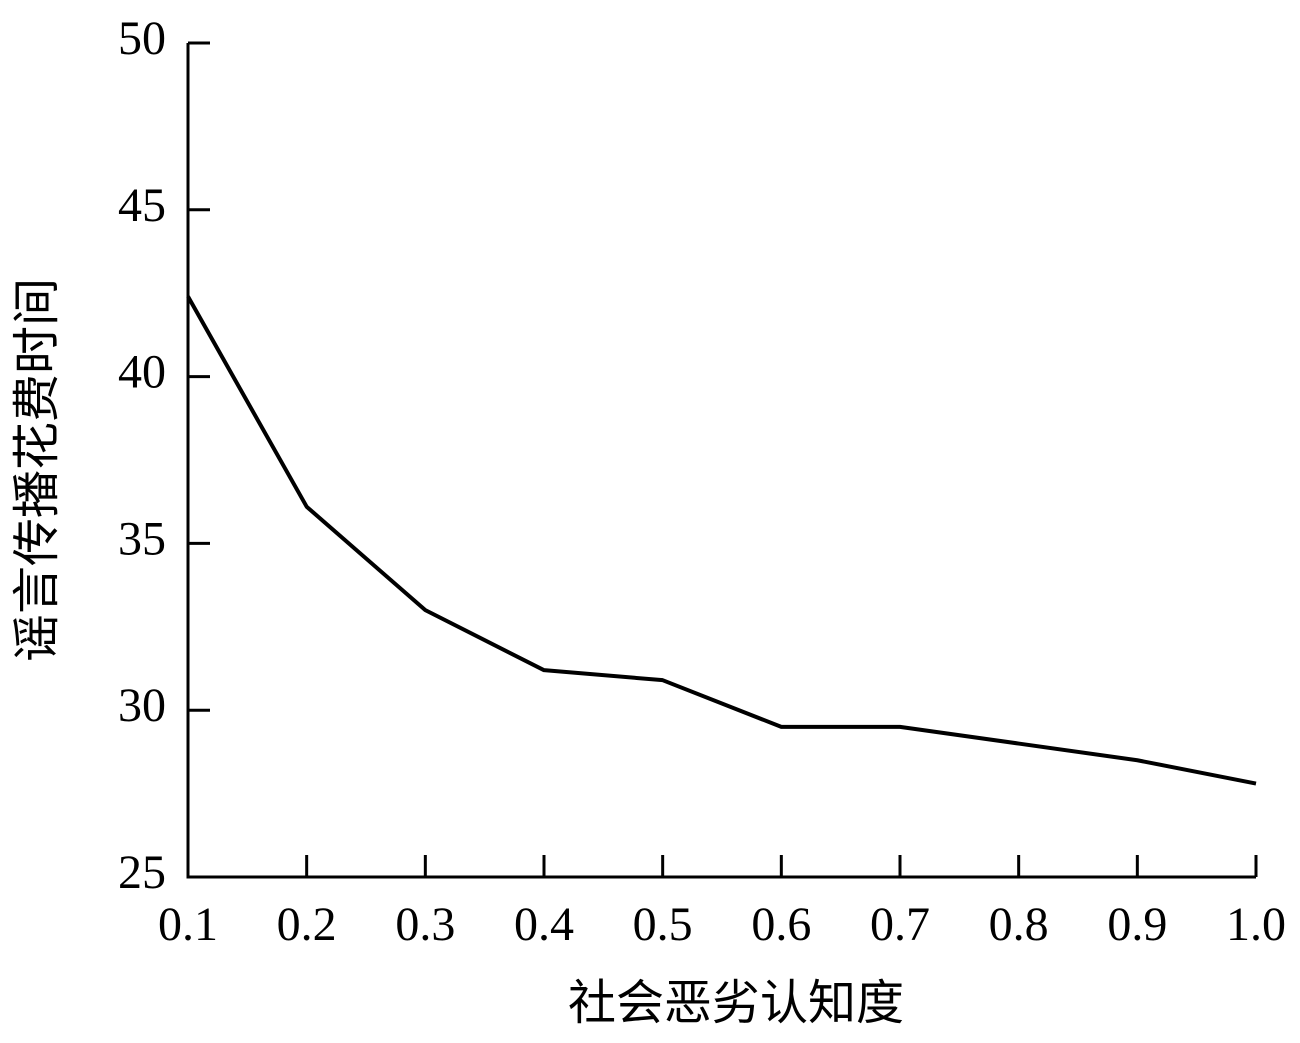 This screenshot has height=1043, width=1300. What do you see at coordinates (37, 470) in the screenshot?
I see `y-axis-label: 谣言传播花费时间` at bounding box center [37, 470].